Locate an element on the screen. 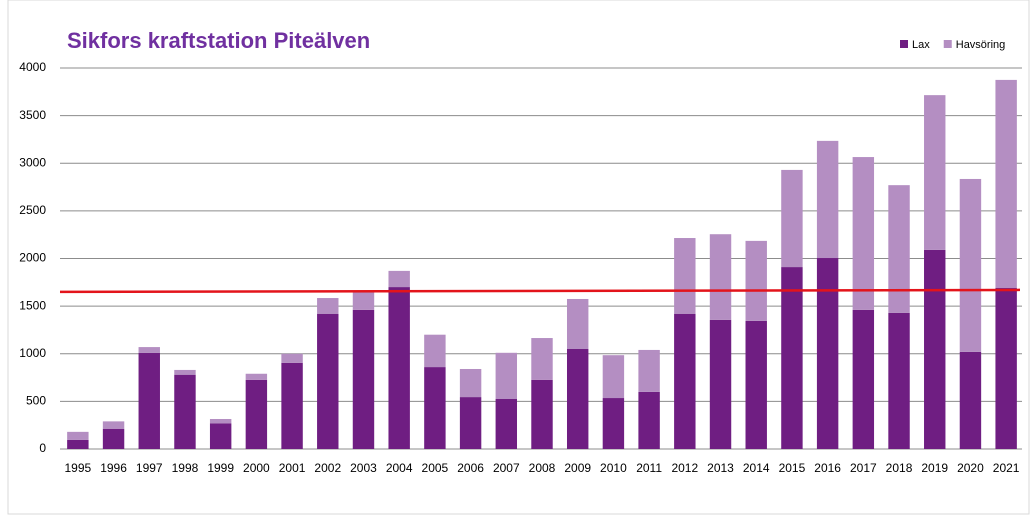  y-tick-label: 1500 is located at coordinates (32, 305).